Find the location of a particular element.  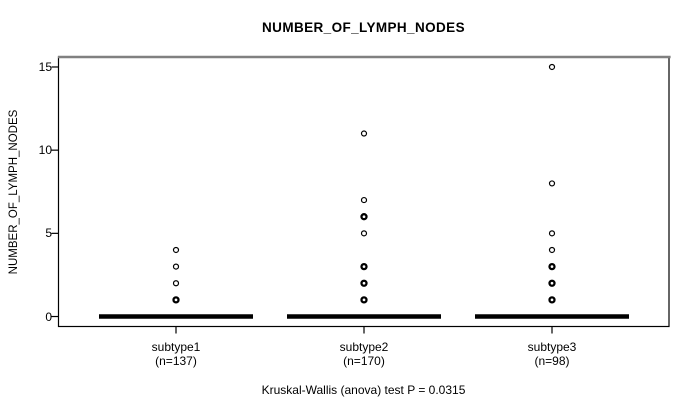

x-tick-label-group-3: subtype3 (n=98) is located at coordinates (552, 354).